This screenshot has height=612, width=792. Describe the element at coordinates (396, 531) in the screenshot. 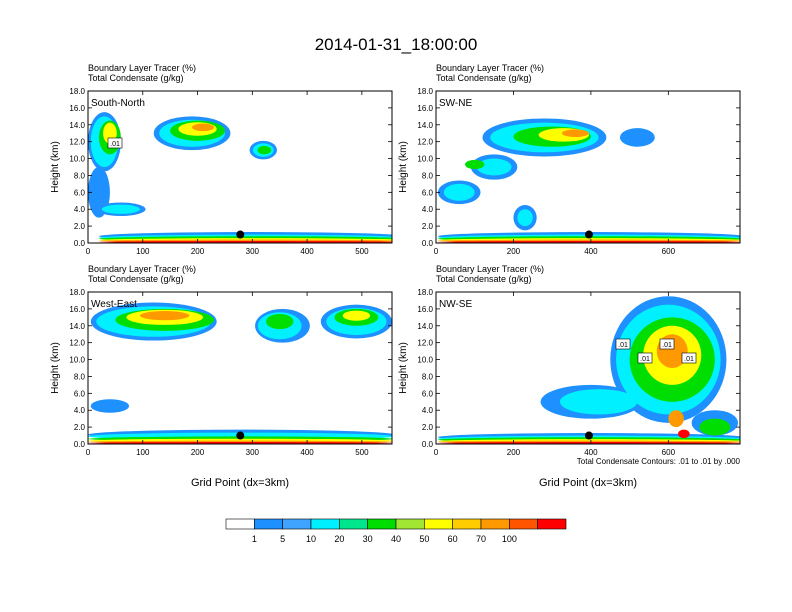

I see `colorbar: 1 5 10 20 30 40 50 60 70 100` at that location.